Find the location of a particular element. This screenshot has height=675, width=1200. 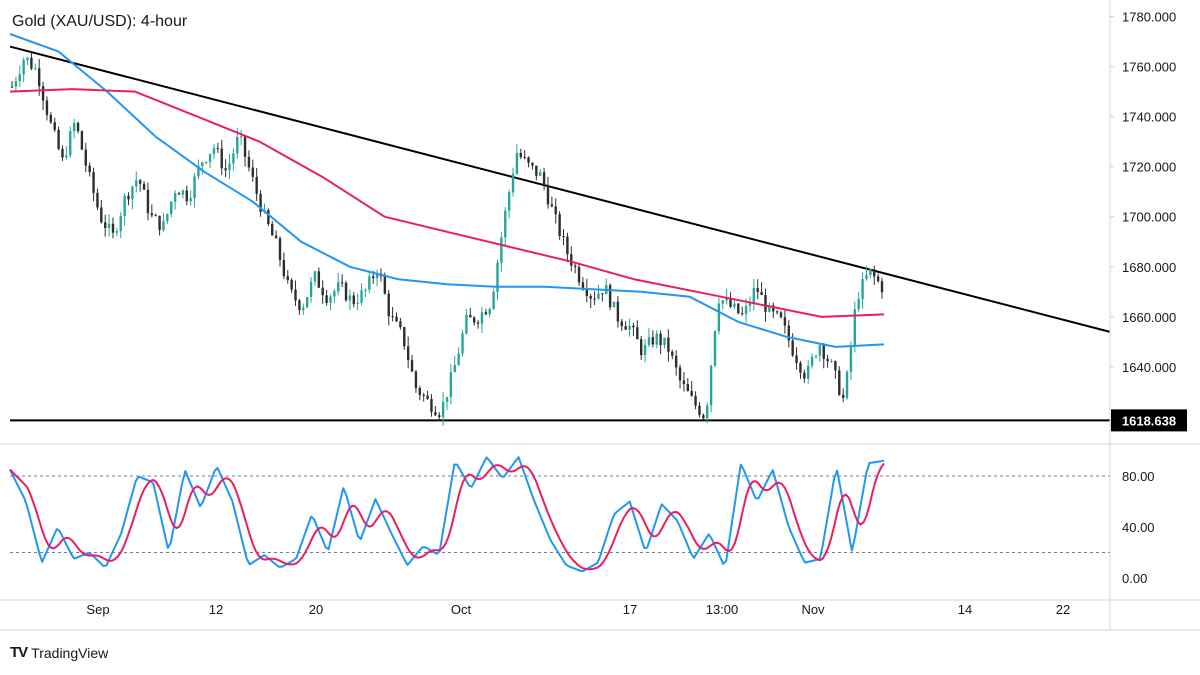

stoch-tick-label: 0.00 is located at coordinates (1134, 578).